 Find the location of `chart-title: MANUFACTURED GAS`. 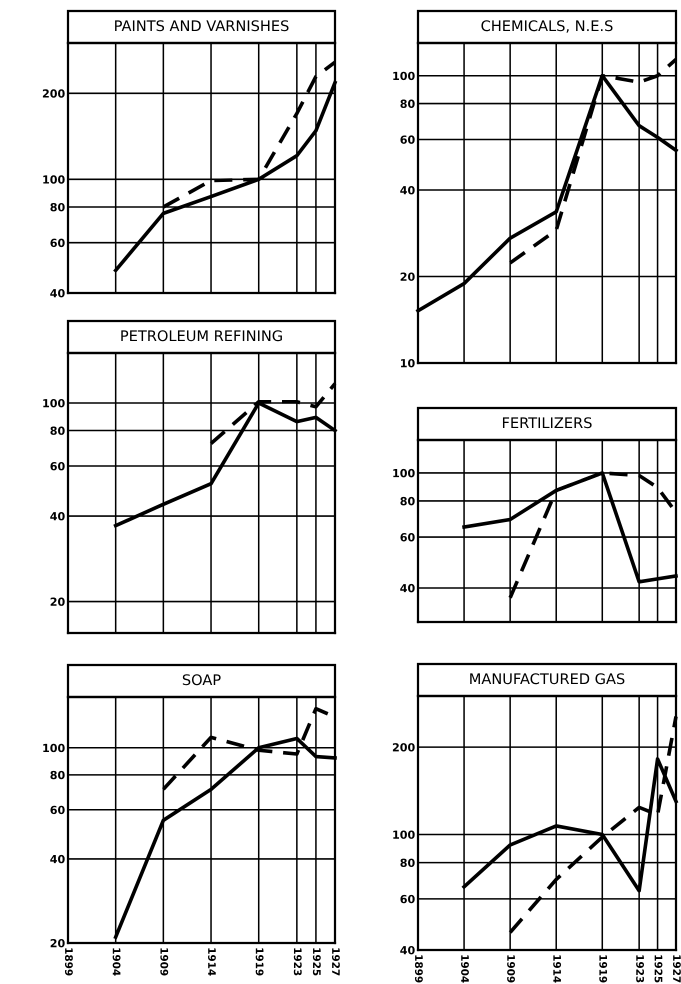

chart-title: MANUFACTURED GAS is located at coordinates (547, 678).